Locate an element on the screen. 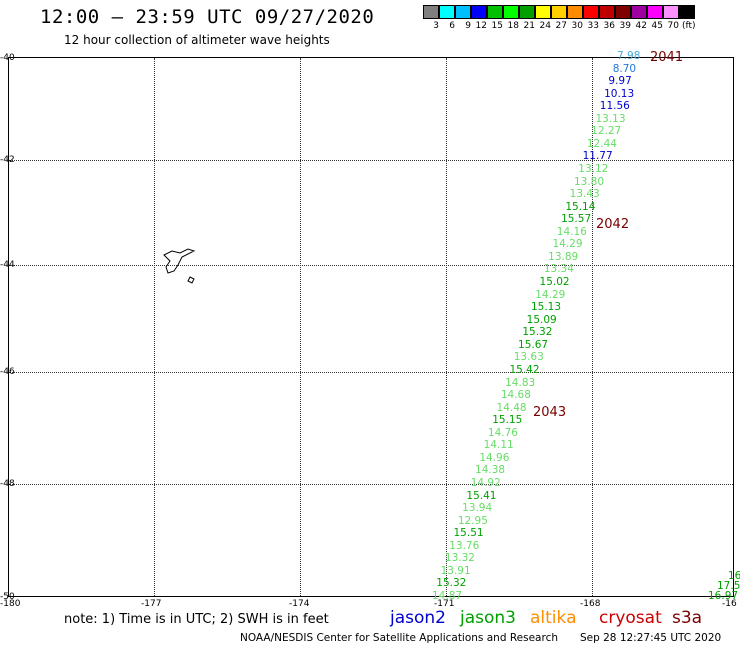 This screenshot has height=650, width=740. longitude-label: -168 is located at coordinates (590, 604).